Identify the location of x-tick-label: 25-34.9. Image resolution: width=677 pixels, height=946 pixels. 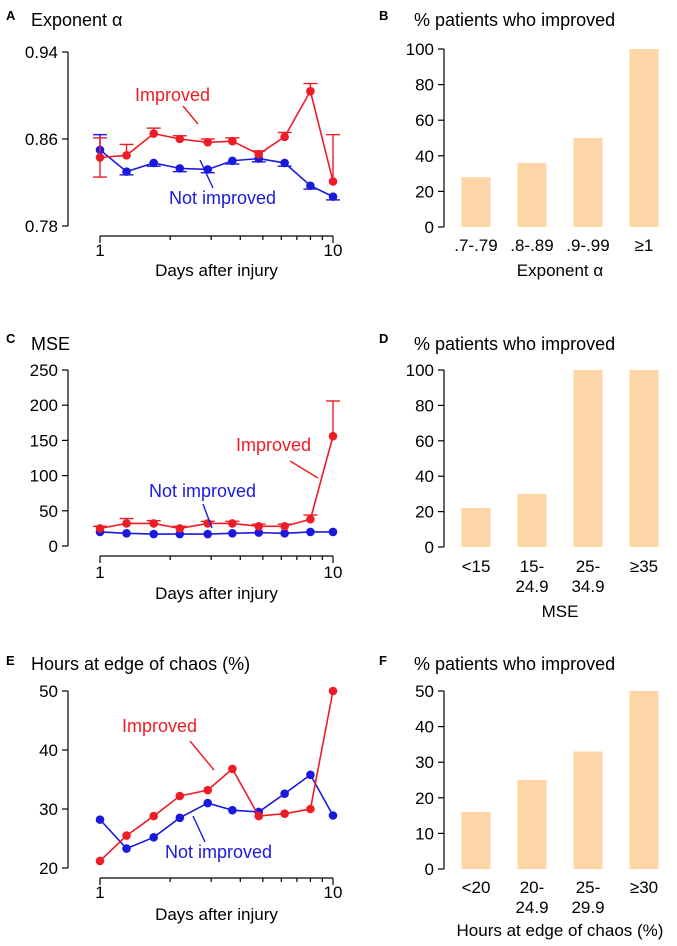
(587, 576).